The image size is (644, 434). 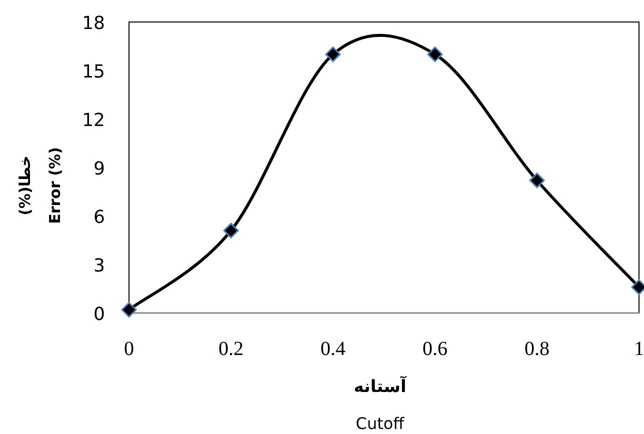 What do you see at coordinates (99, 314) in the screenshot?
I see `y-tick-label: 0` at bounding box center [99, 314].